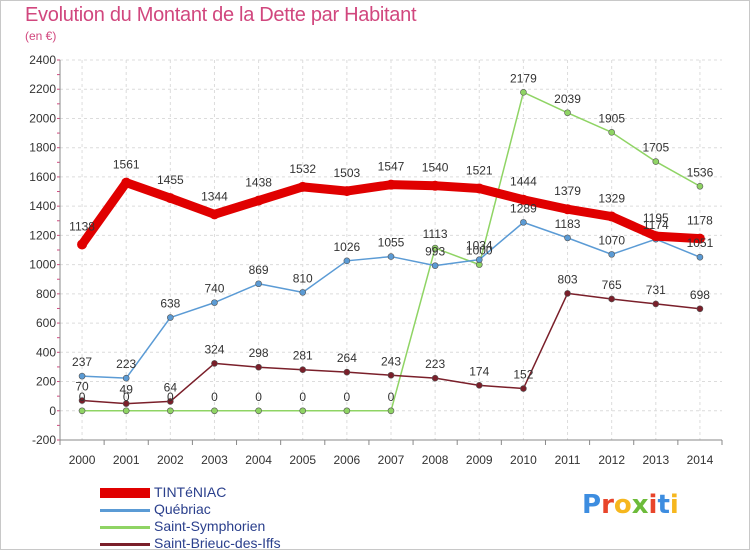 This screenshot has height=552, width=750. Describe the element at coordinates (479, 246) in the screenshot. I see `data-label-quebriac: 1034` at that location.